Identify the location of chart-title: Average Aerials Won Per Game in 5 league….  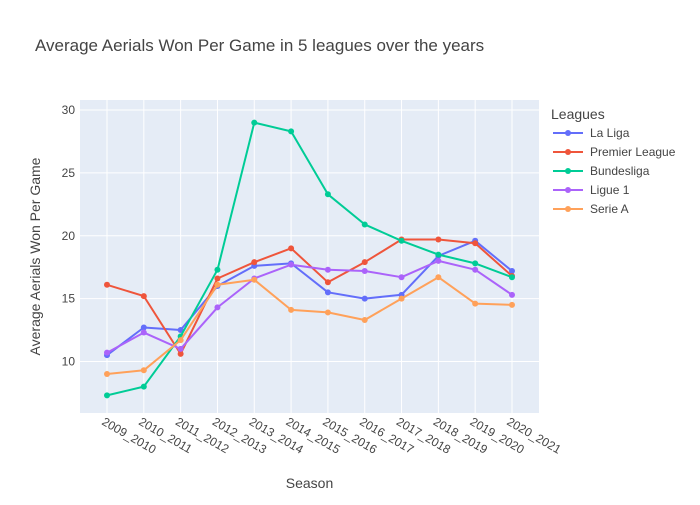
(259, 45).